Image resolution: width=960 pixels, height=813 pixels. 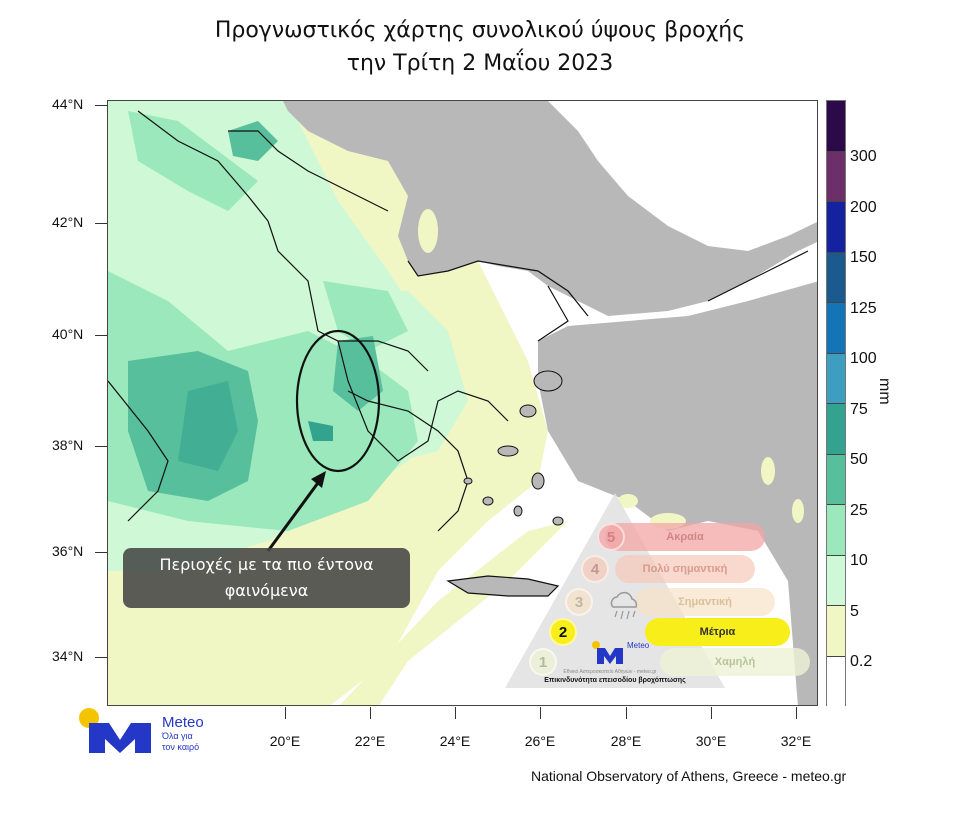 What do you see at coordinates (480, 63) in the screenshot?
I see `title-line-2: την Τρίτη 2 Μαΐου 2023` at bounding box center [480, 63].